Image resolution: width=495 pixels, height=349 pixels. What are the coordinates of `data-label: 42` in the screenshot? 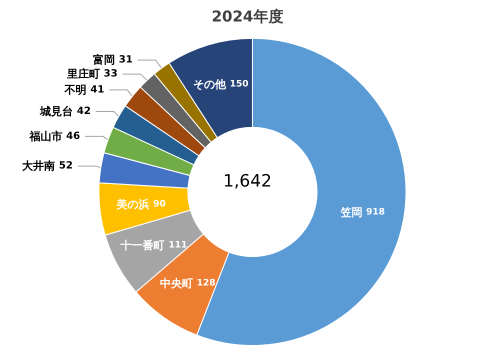 It's located at (83, 111).